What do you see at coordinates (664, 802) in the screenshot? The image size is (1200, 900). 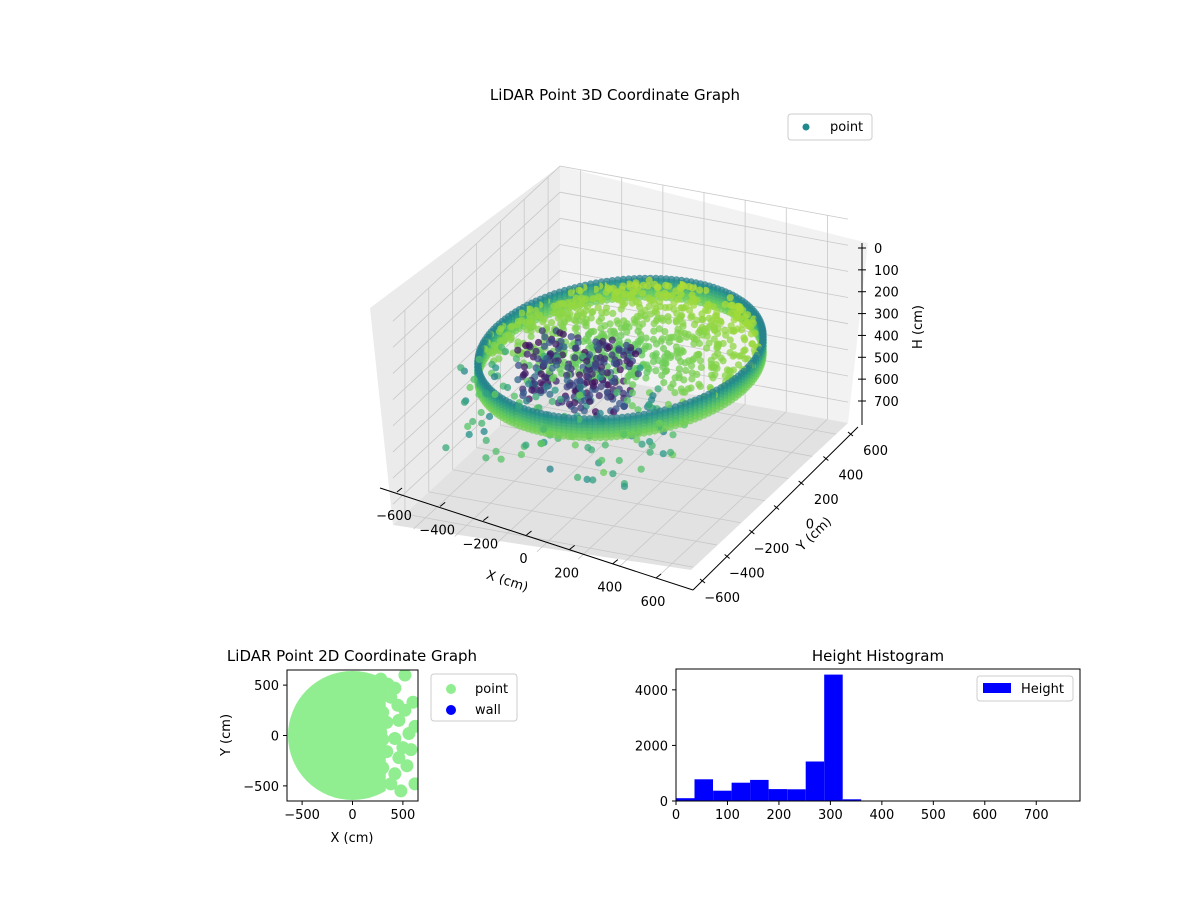 I see `y-tick-label: 0` at bounding box center [664, 802].